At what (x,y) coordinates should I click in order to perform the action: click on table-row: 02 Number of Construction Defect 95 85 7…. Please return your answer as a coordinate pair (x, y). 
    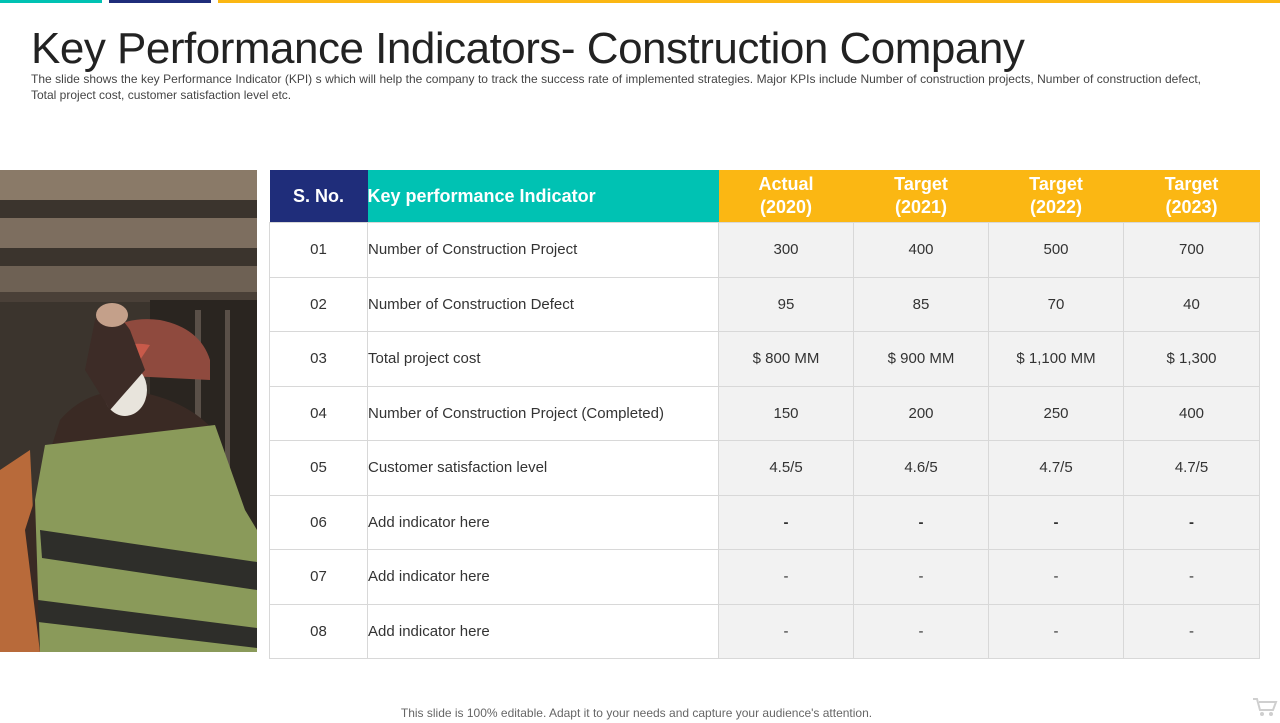
    Looking at the image, I should click on (764, 304).